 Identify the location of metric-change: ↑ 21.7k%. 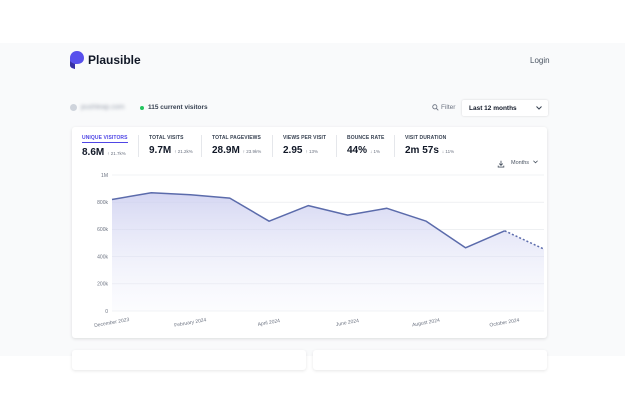
(116, 153).